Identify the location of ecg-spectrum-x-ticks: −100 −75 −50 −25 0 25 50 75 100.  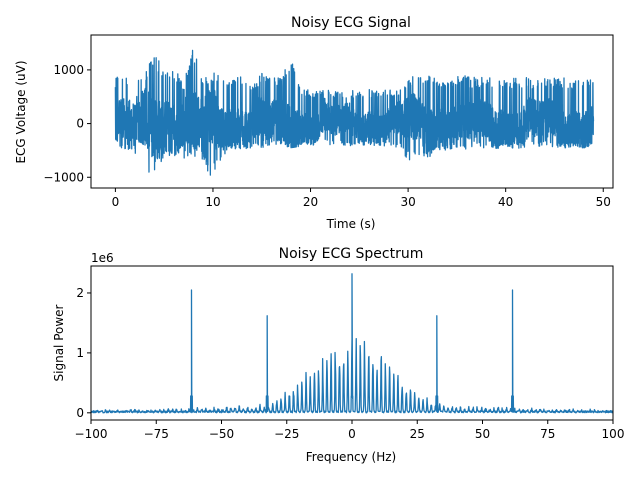
(350, 430).